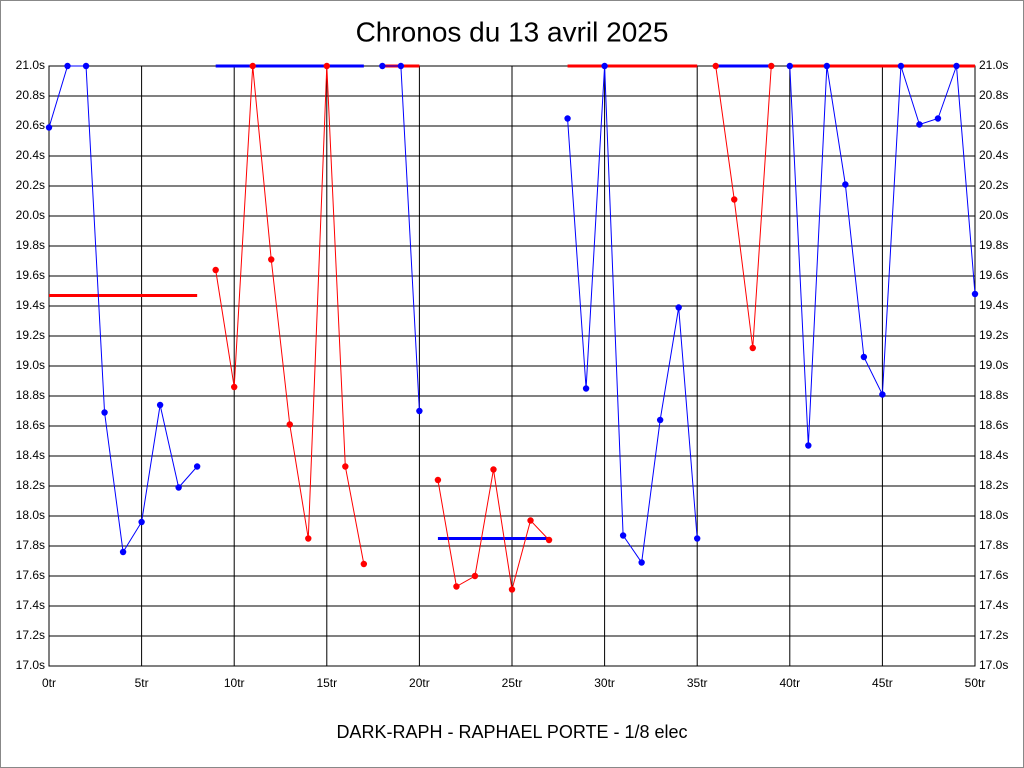 The width and height of the screenshot is (1024, 768). Describe the element at coordinates (882, 683) in the screenshot. I see `x-tick-label: 45tr` at that location.